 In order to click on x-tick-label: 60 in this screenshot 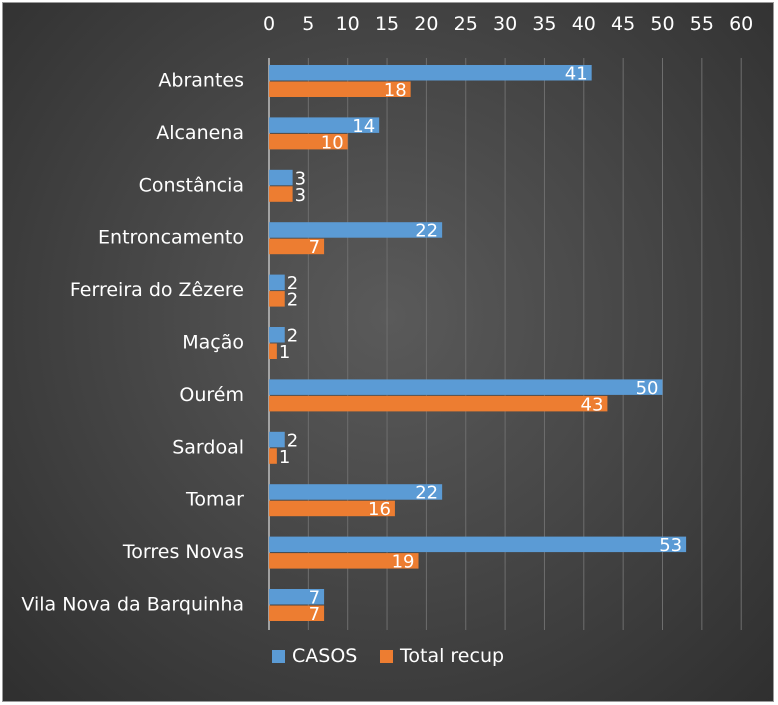, I will do `click(741, 24)`.